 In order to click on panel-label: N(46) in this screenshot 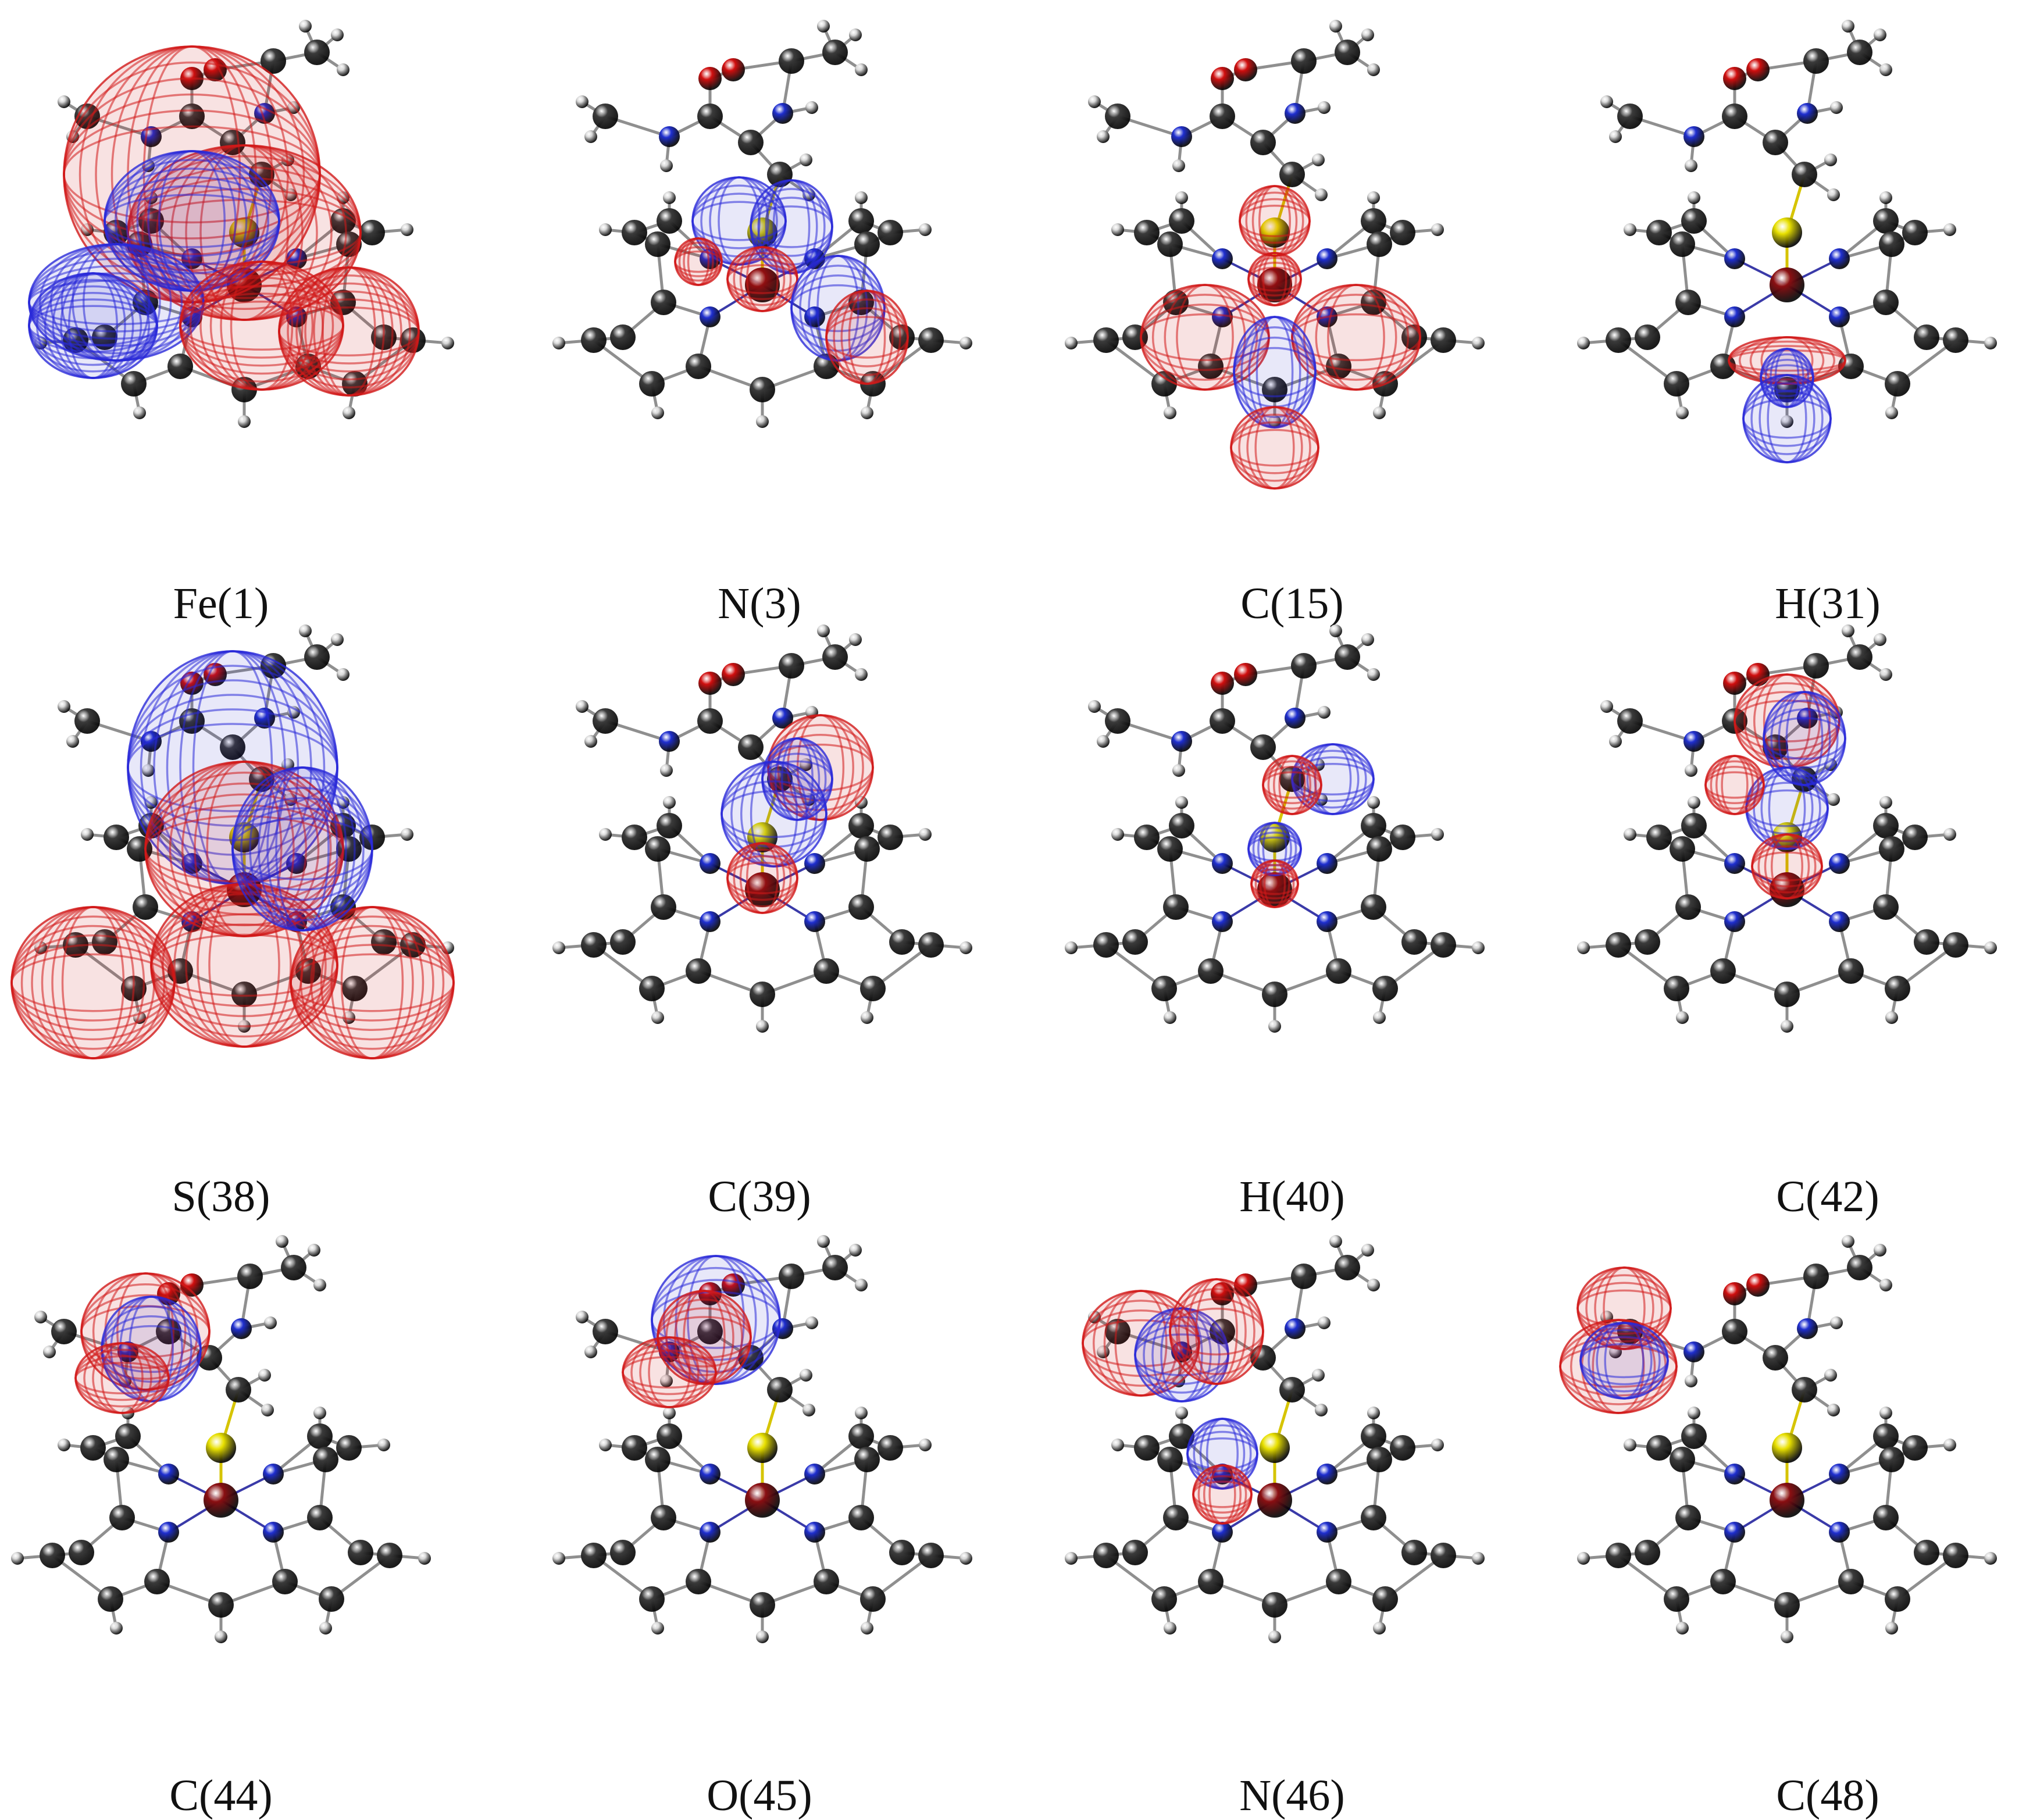, I will do `click(1292, 1795)`.